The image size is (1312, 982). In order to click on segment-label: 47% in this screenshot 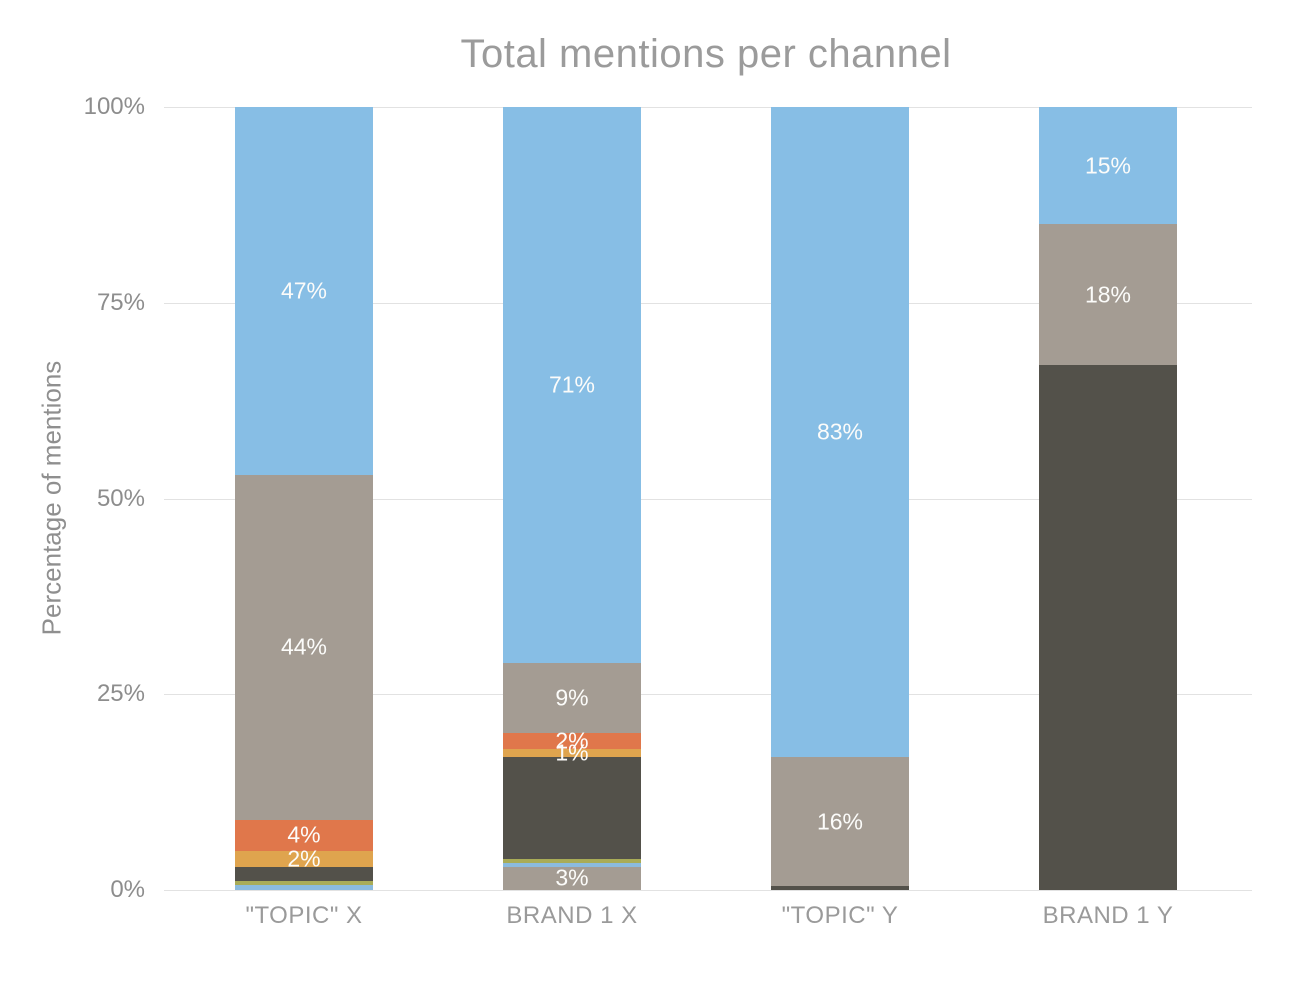, I will do `click(304, 290)`.